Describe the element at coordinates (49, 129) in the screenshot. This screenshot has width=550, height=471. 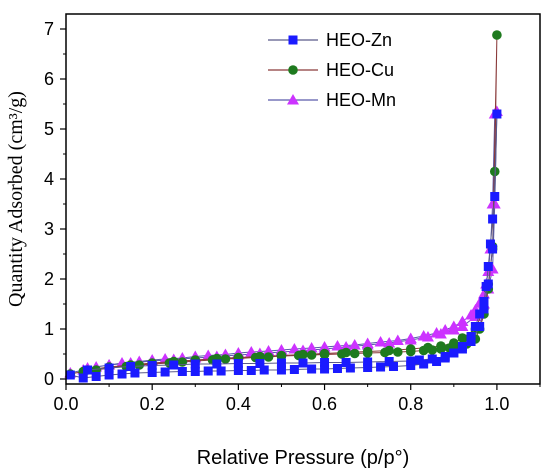
I see `y-tick-label: 5` at that location.